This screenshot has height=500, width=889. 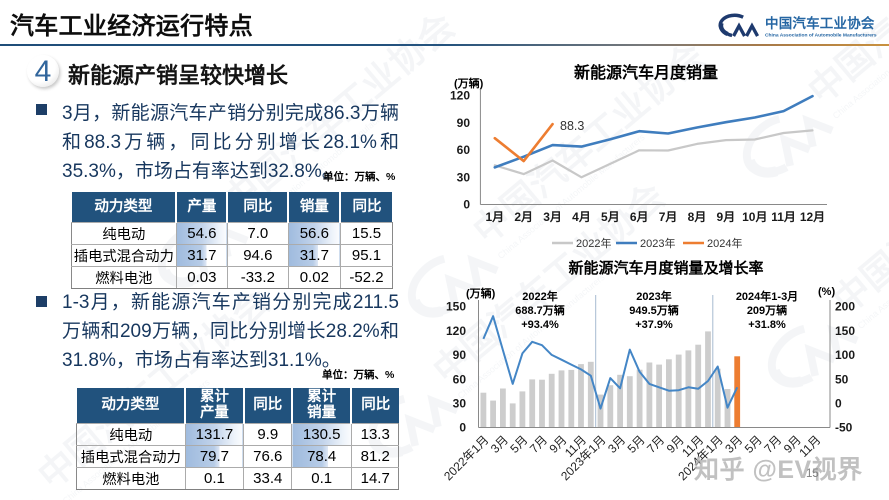 What do you see at coordinates (665, 268) in the screenshot?
I see `svg-text: 新能源汽车月度销量及增长率` at bounding box center [665, 268].